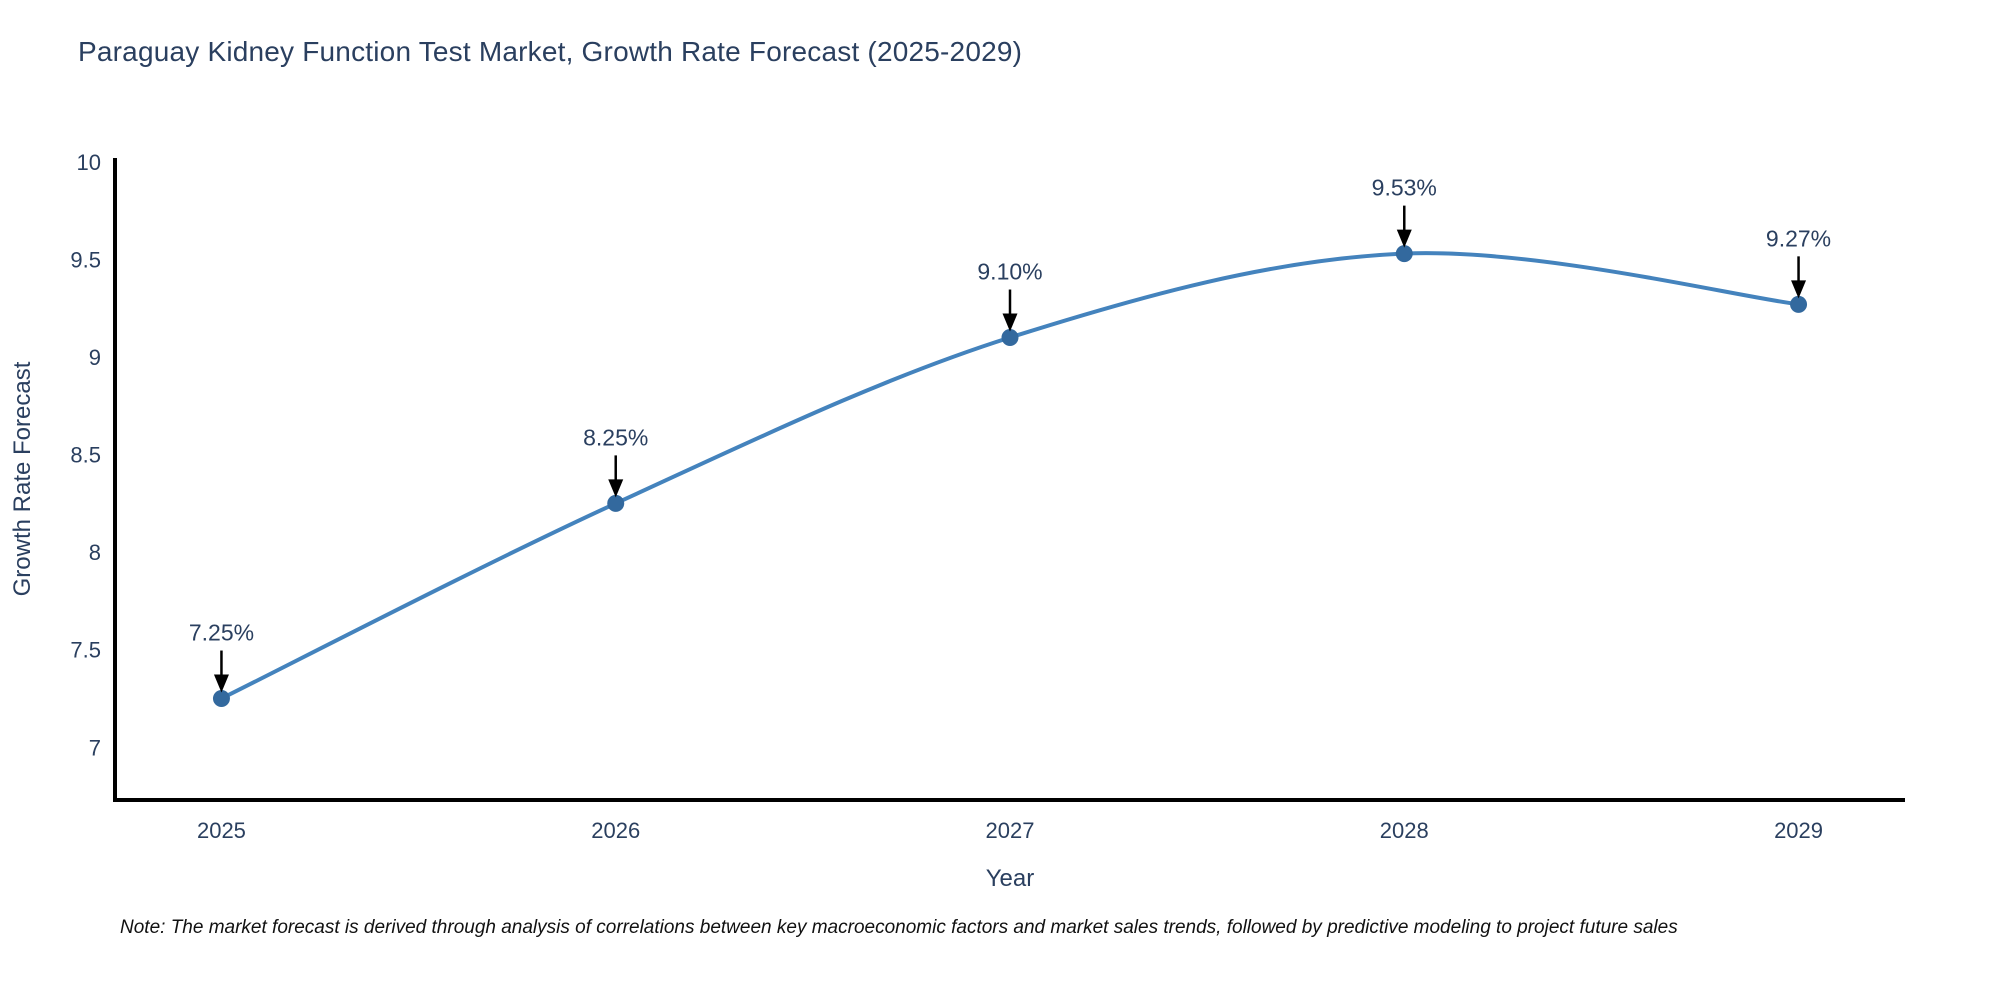 This screenshot has width=2000, height=1000. I want to click on x-axis-tick-label: 2025, so click(221, 830).